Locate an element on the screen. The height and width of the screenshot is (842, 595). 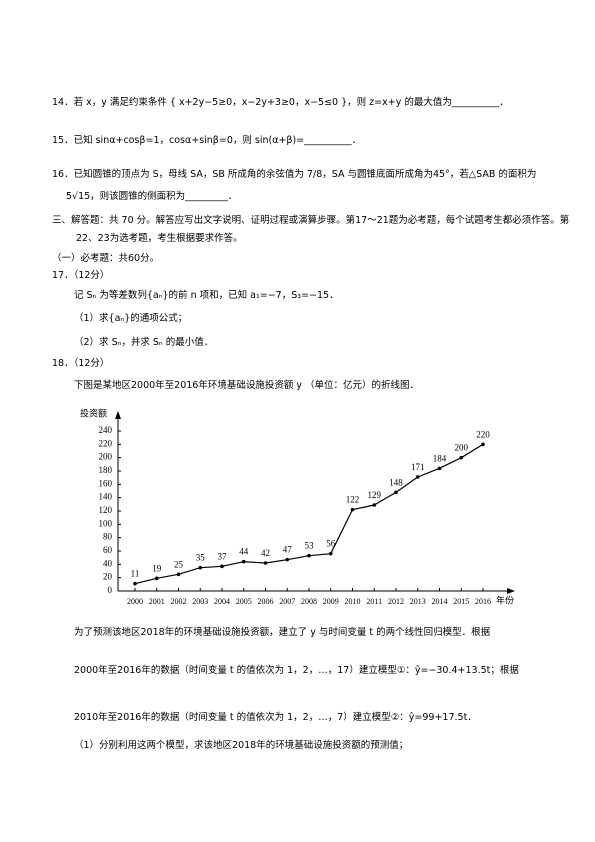
data-label: 11 is located at coordinates (135, 574).